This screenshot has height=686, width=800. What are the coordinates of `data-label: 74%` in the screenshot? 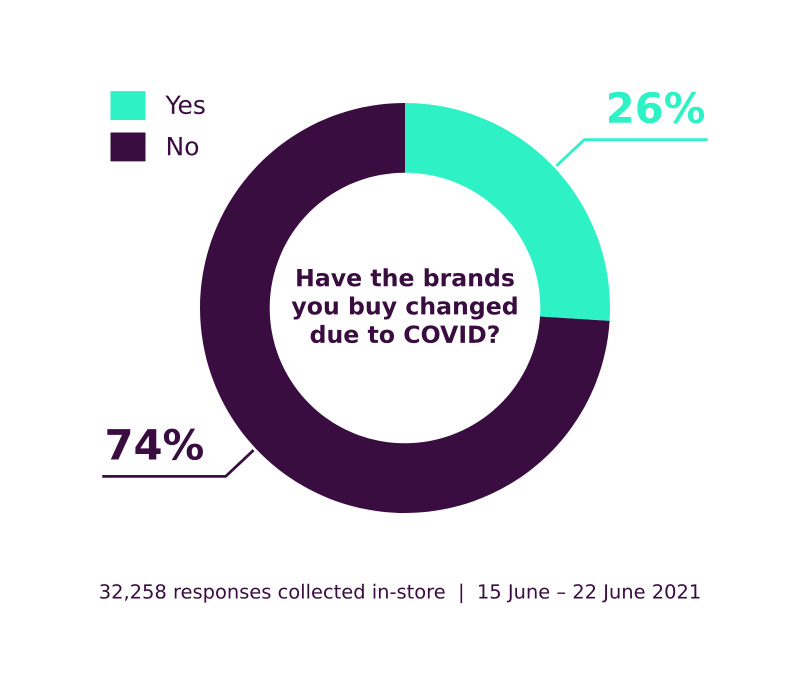 It's located at (155, 444).